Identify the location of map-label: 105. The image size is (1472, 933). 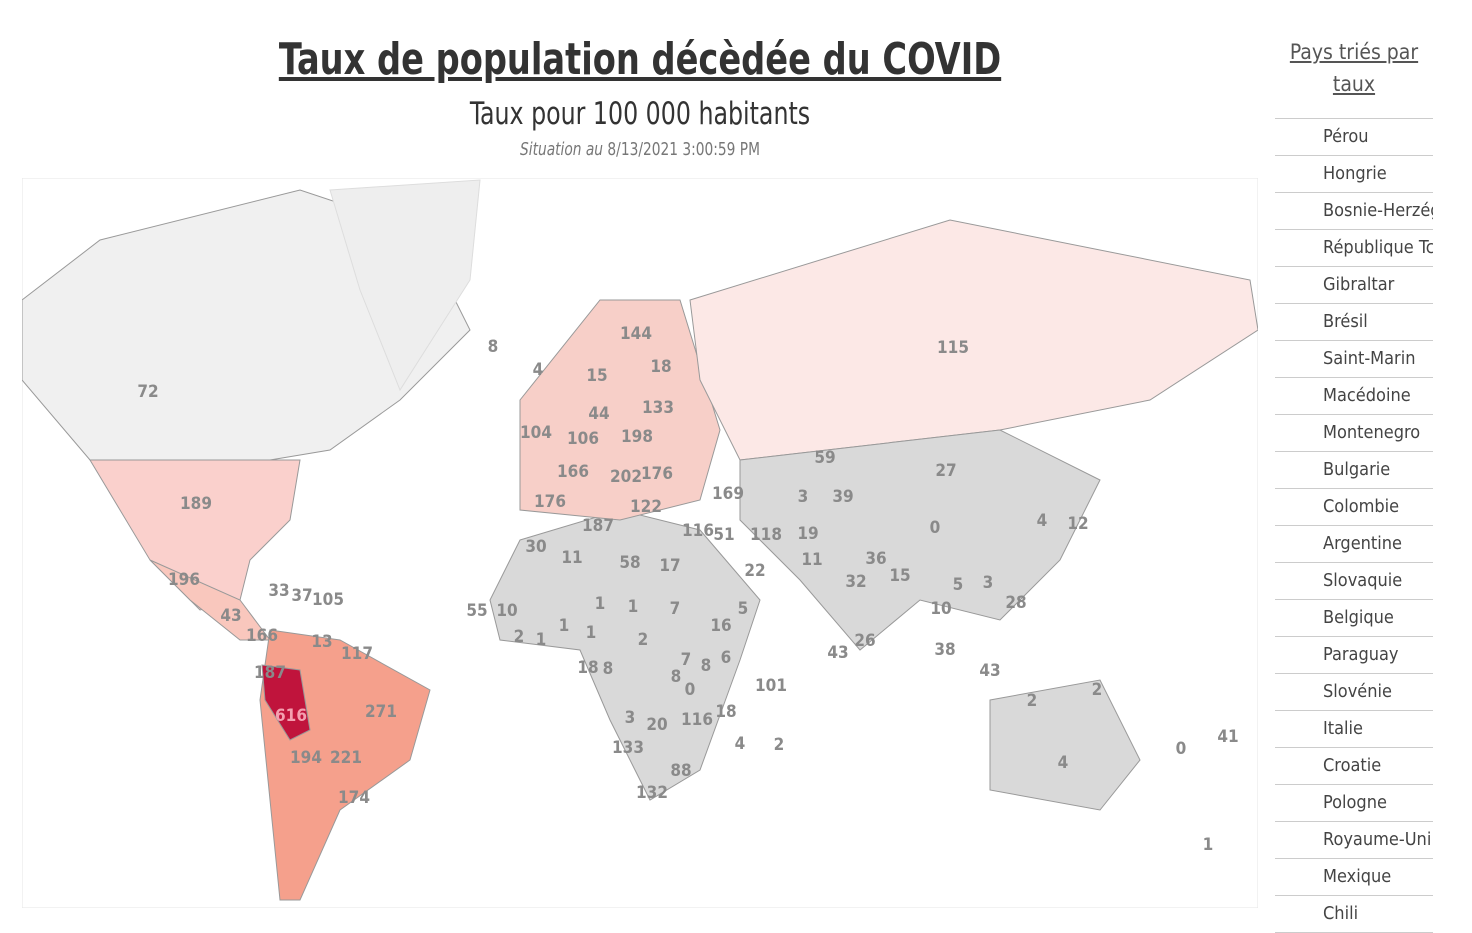
(328, 600).